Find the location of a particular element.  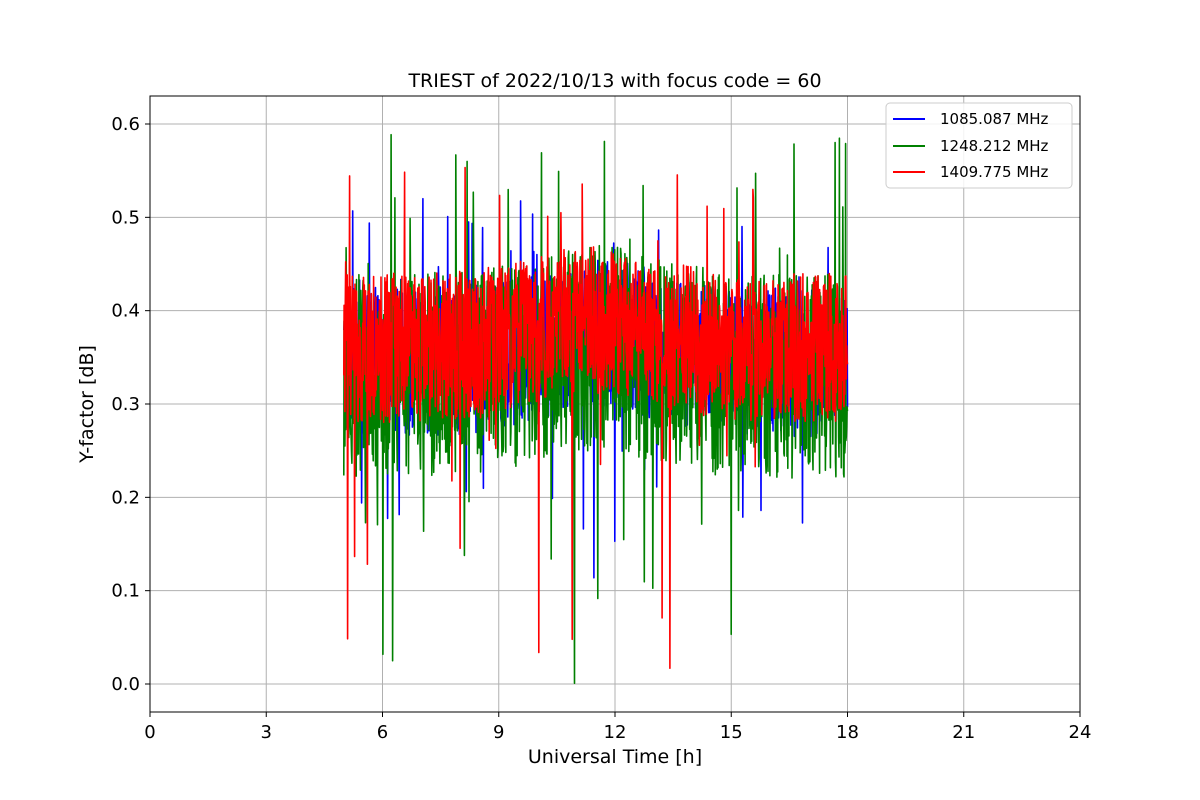

x-tick-label: 12 is located at coordinates (615, 732).